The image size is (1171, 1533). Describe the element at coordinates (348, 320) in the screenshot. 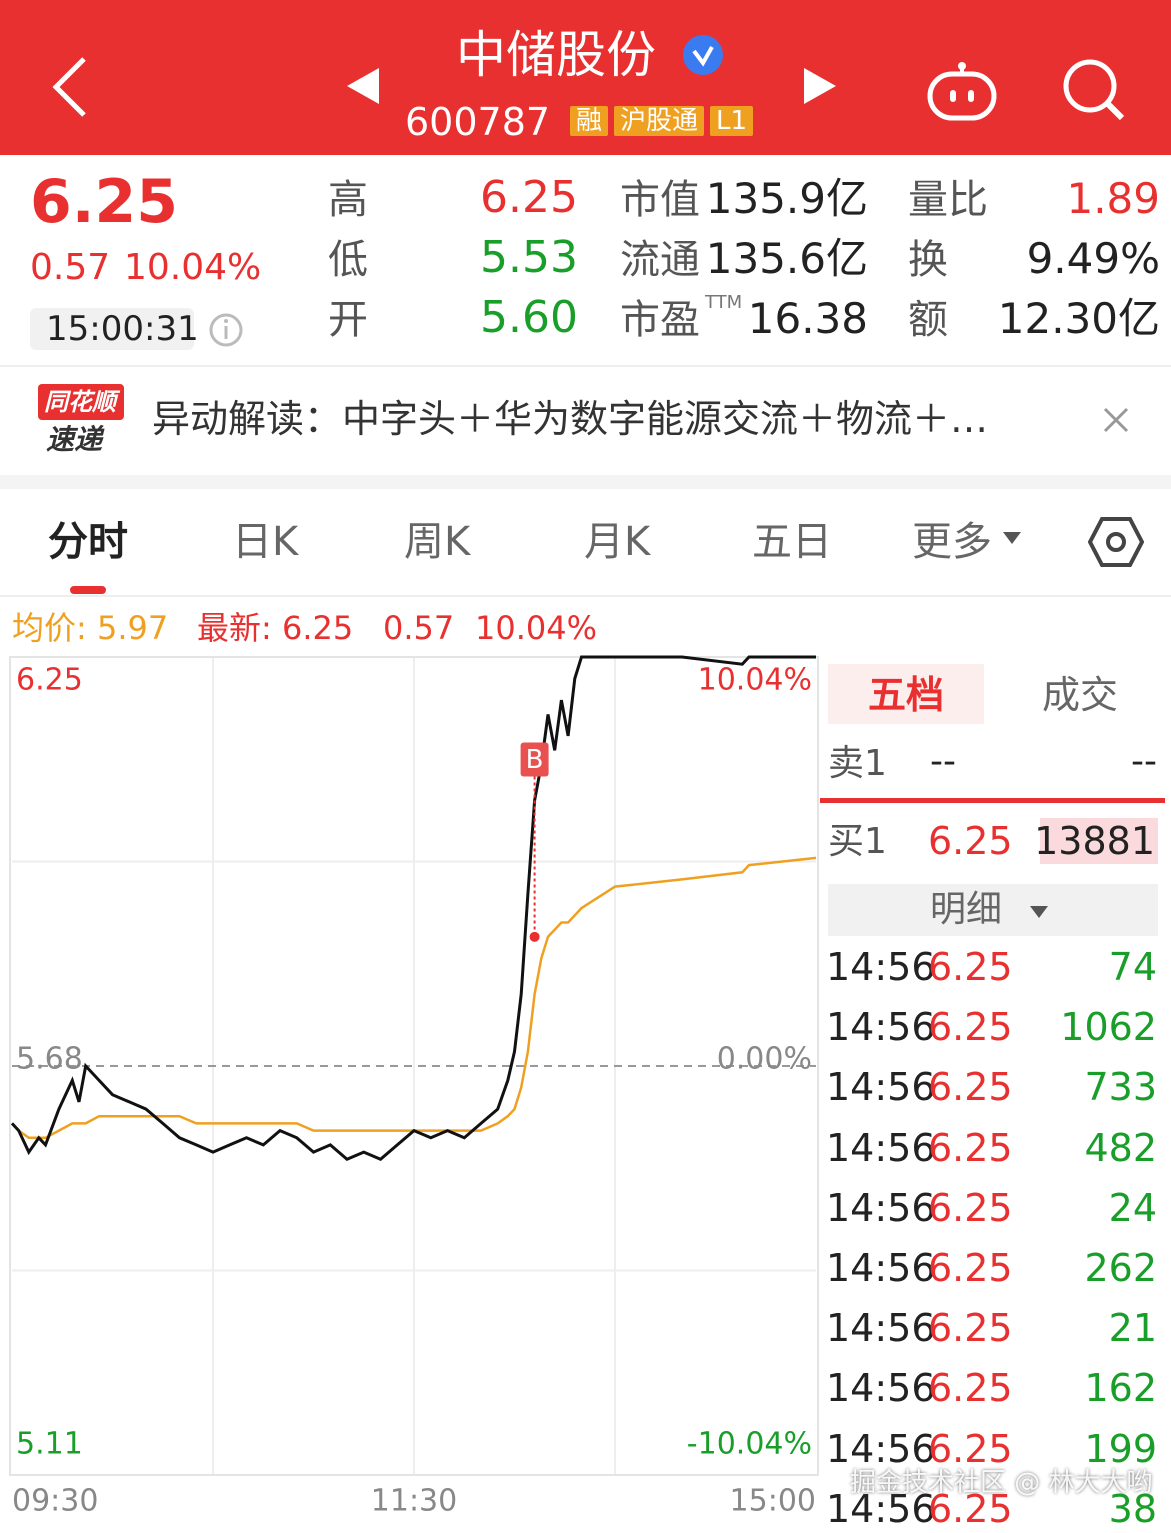

I see `stat-label: 开` at that location.